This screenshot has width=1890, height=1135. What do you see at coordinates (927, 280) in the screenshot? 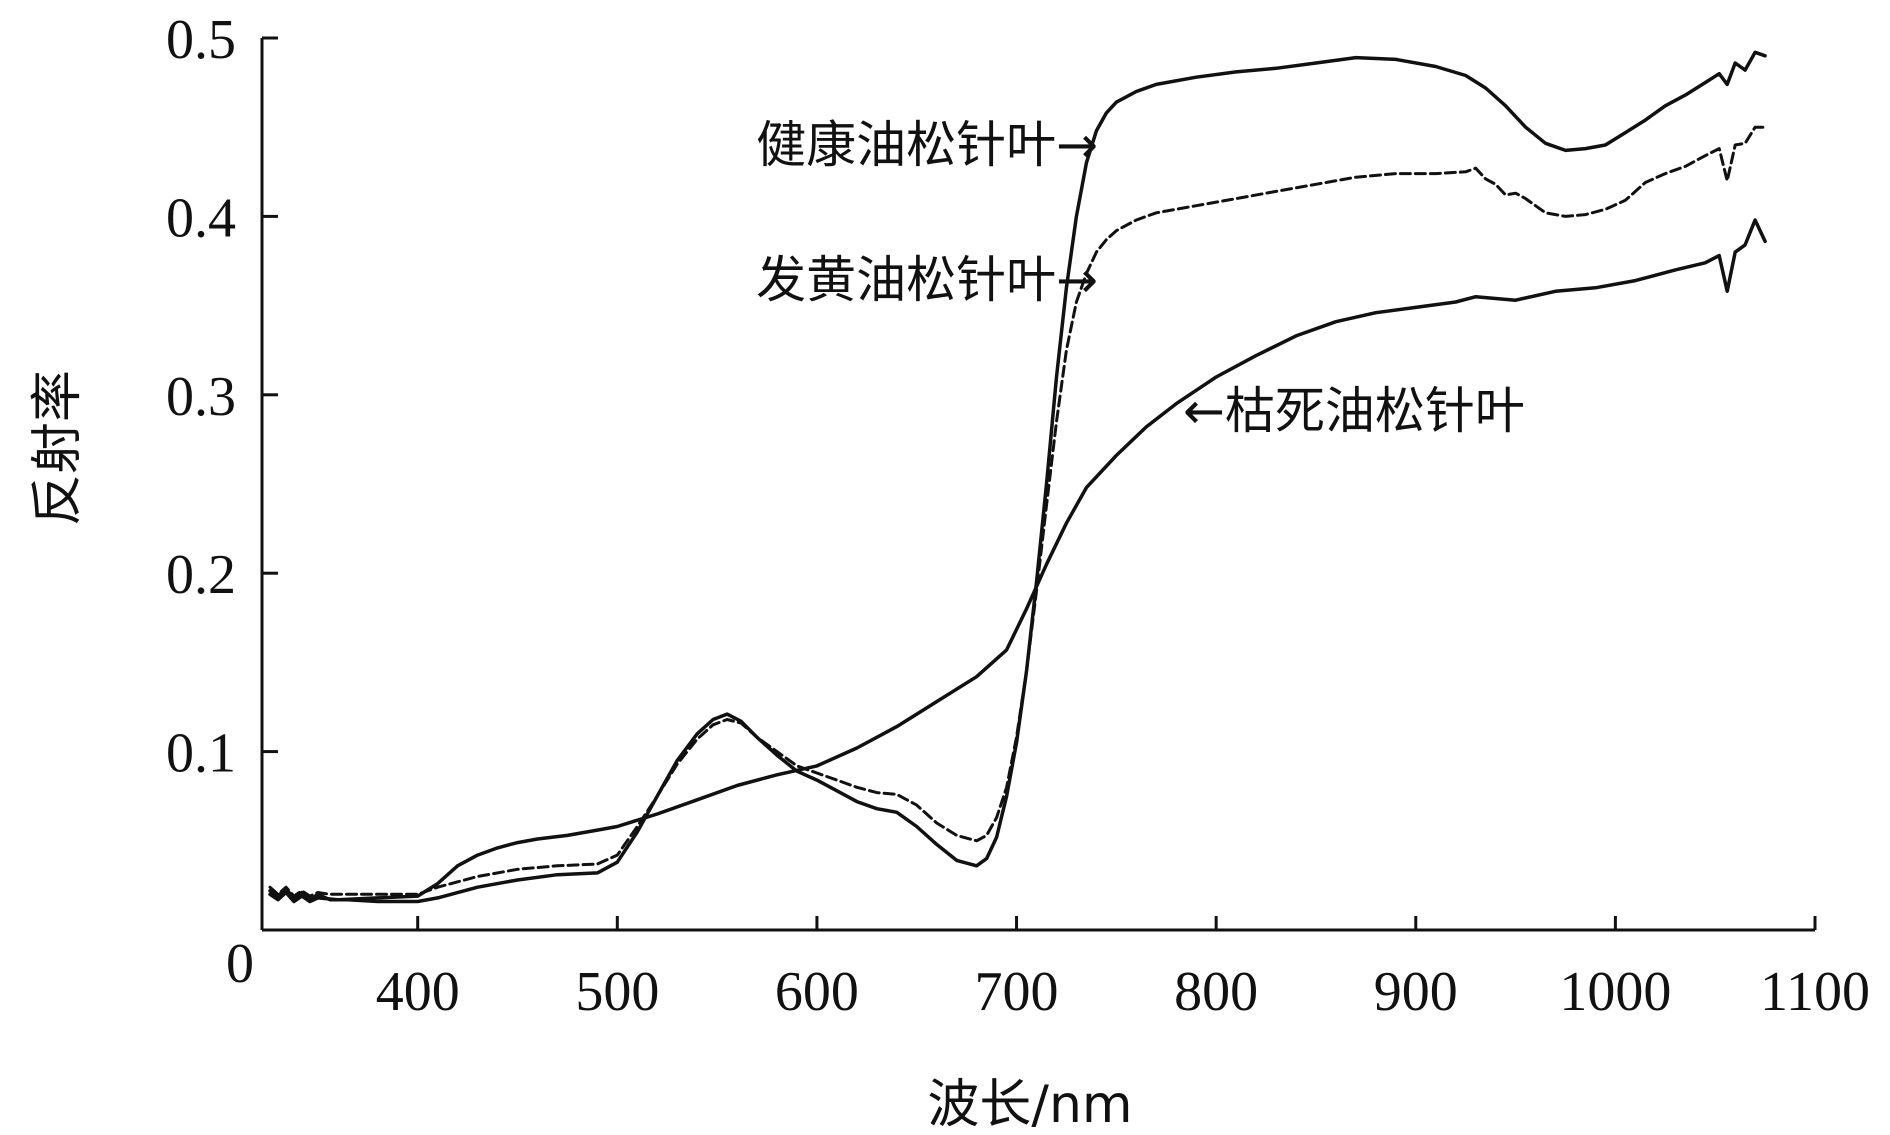
I see `annotation-yellowing: 发黄油松针叶→` at bounding box center [927, 280].